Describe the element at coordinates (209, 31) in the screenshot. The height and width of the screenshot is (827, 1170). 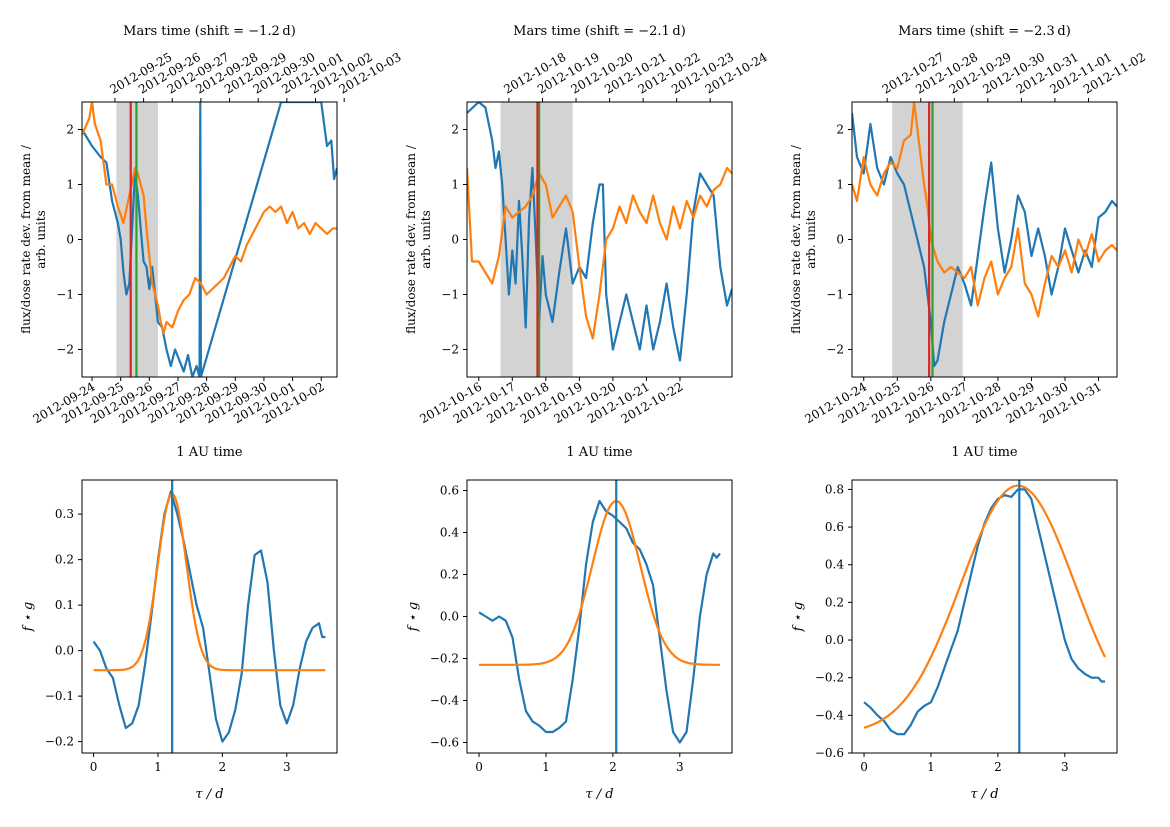
I see `panel-title: Mars time (shift = −1.2 d)` at that location.